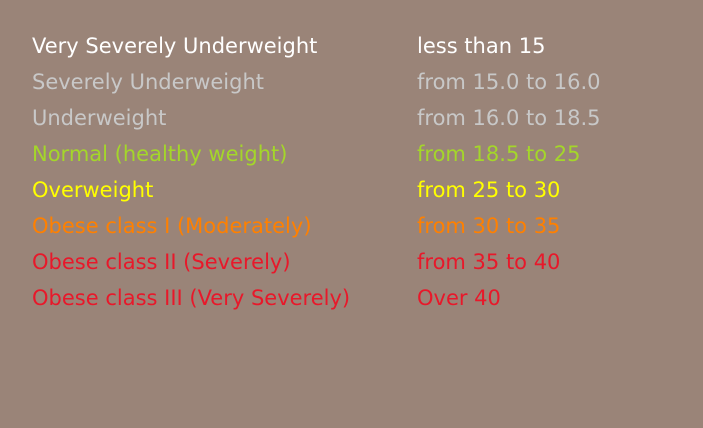  Describe the element at coordinates (99, 118) in the screenshot. I see `bmi-category-label: Underweight` at that location.